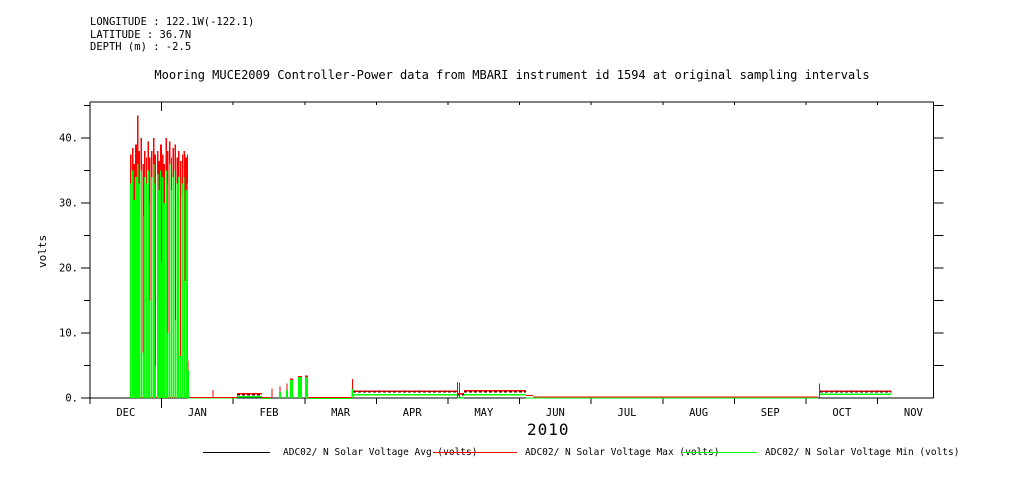 The width and height of the screenshot is (1009, 504). What do you see at coordinates (862, 452) in the screenshot?
I see `legend-label-min: ADC02/ N Solar Voltage Min (volts)` at bounding box center [862, 452].